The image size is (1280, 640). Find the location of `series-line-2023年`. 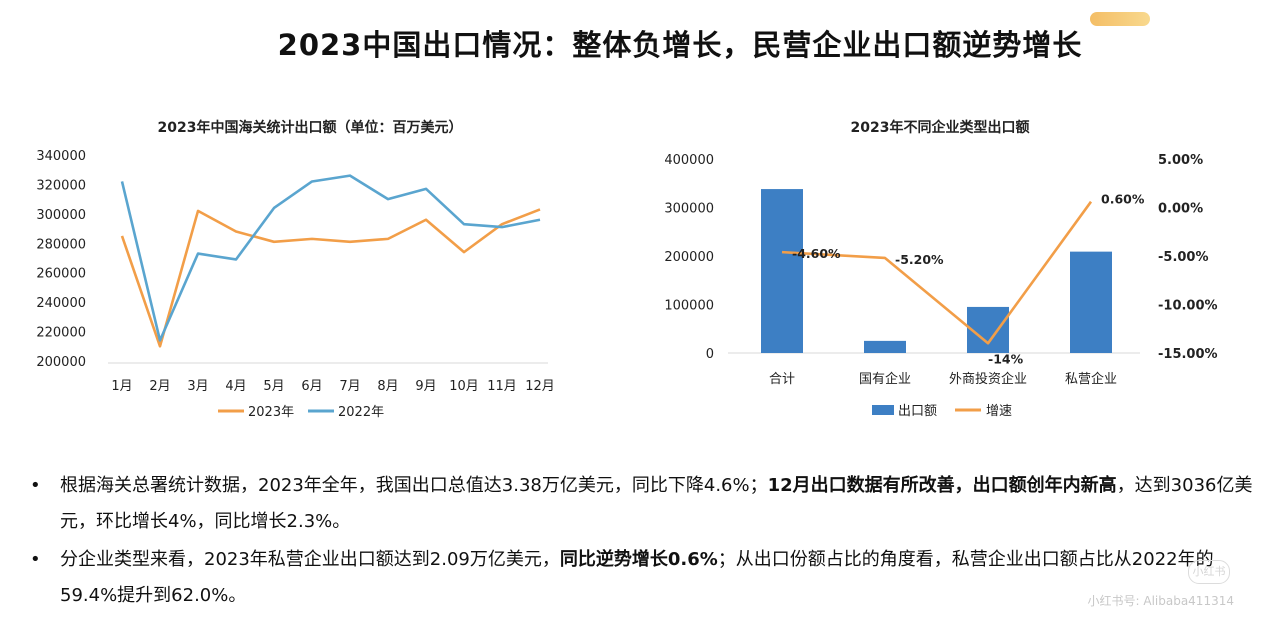

series-line-2023年 is located at coordinates (330, 278).